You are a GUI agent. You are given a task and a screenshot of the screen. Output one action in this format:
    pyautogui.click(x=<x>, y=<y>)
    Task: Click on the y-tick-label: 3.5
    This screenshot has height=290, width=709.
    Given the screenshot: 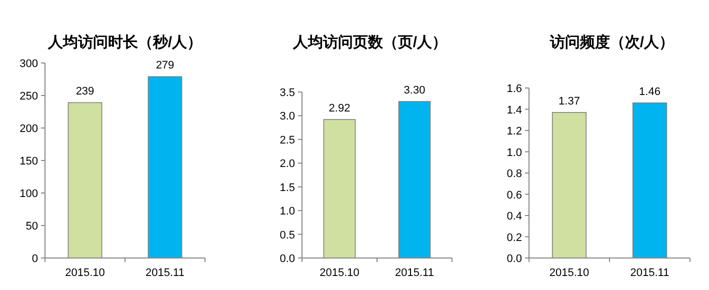 What is the action you would take?
    pyautogui.click(x=287, y=93)
    